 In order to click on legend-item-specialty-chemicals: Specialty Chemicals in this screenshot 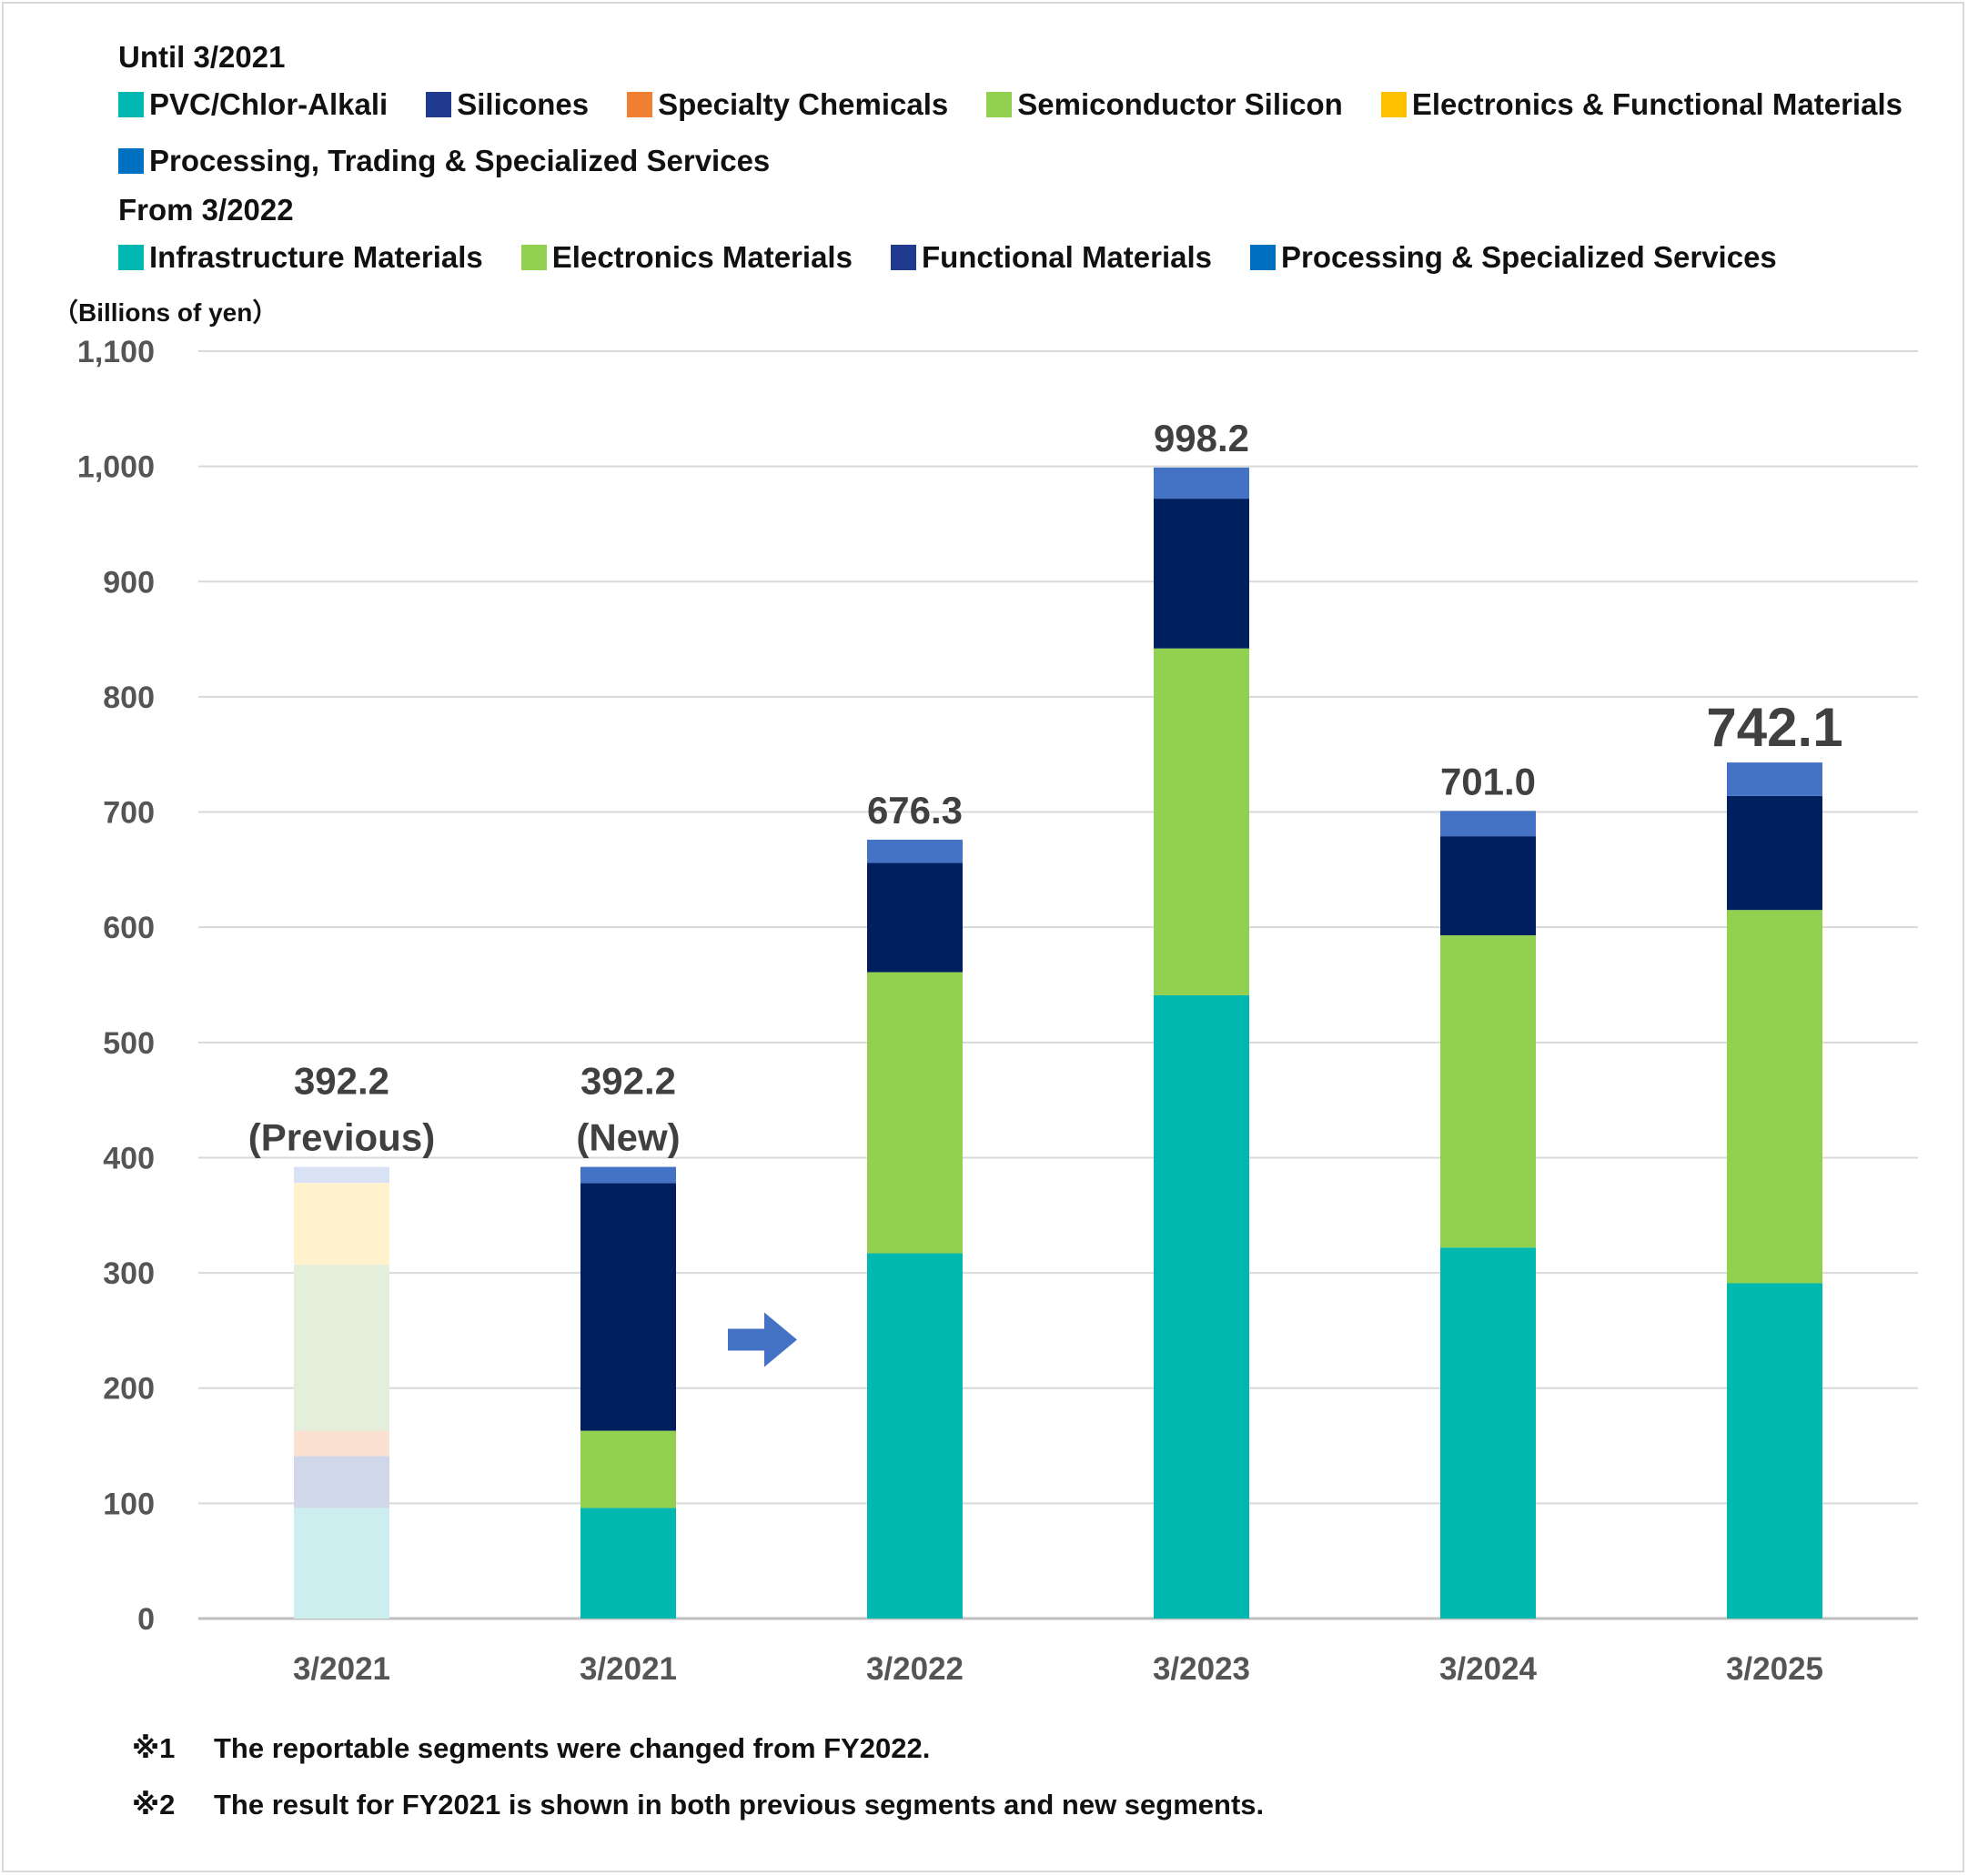, I will do `click(788, 104)`.